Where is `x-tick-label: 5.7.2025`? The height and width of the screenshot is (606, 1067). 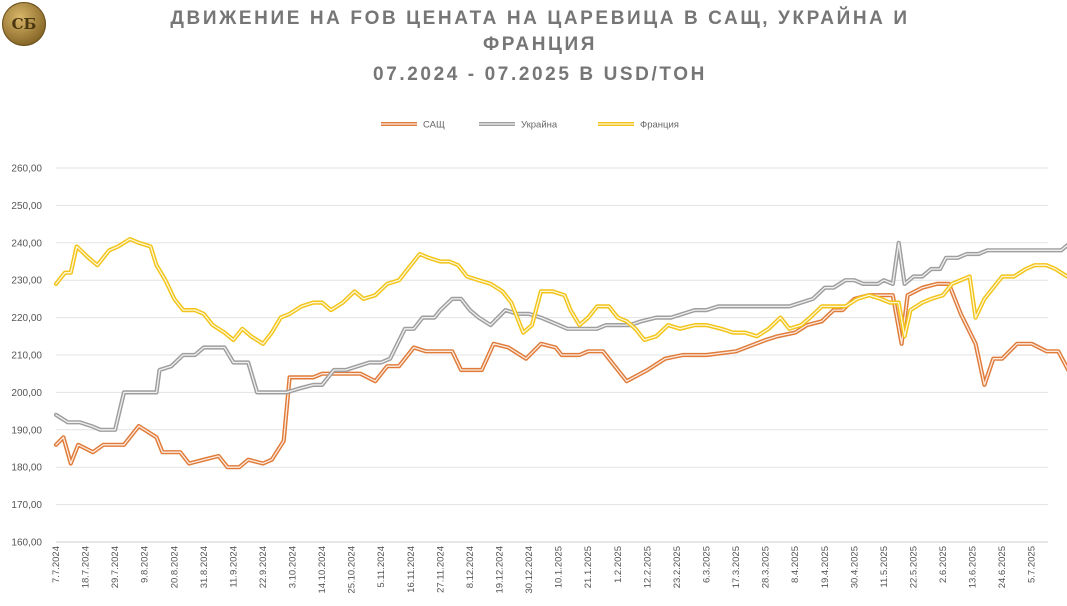 x-tick-label: 5.7.2025 is located at coordinates (1032, 564).